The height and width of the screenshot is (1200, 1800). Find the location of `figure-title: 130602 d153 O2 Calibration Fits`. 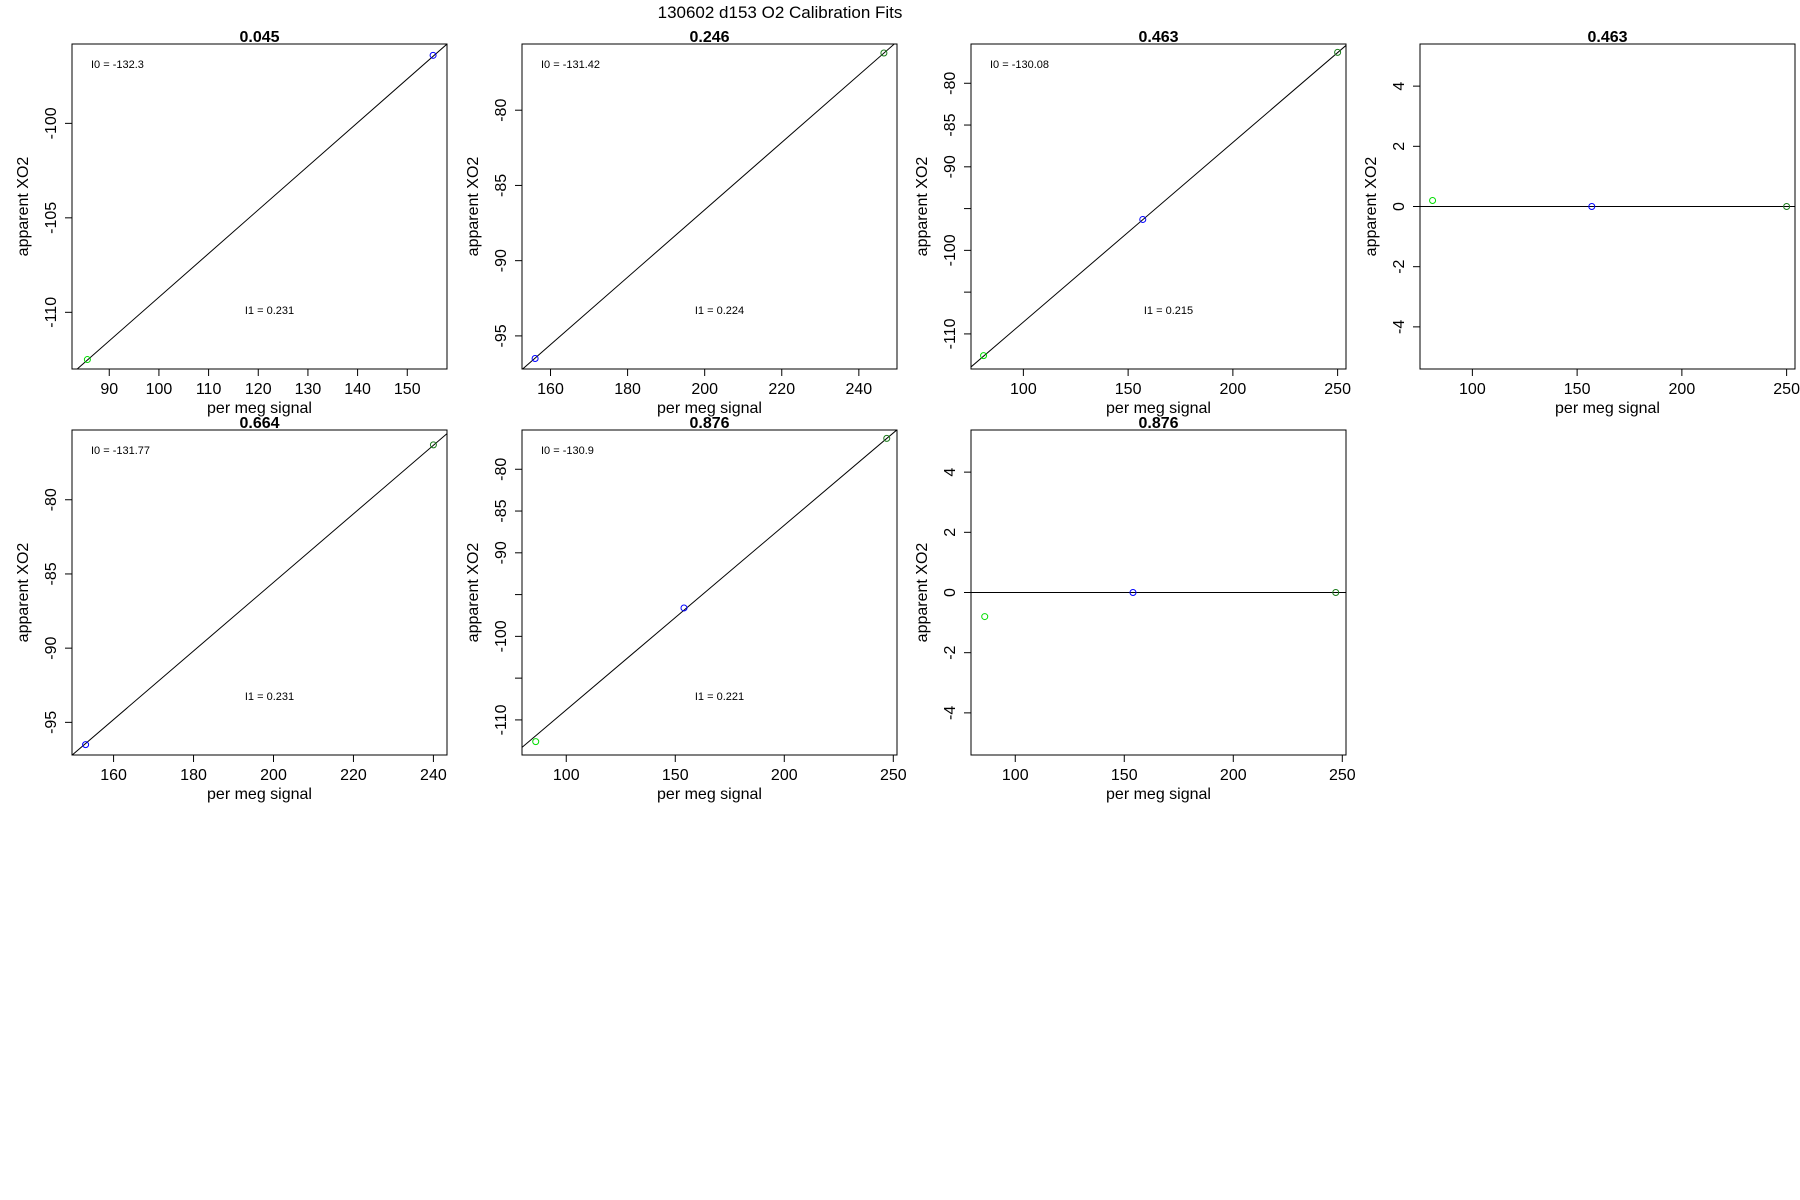

figure-title: 130602 d153 O2 Calibration Fits is located at coordinates (780, 12).